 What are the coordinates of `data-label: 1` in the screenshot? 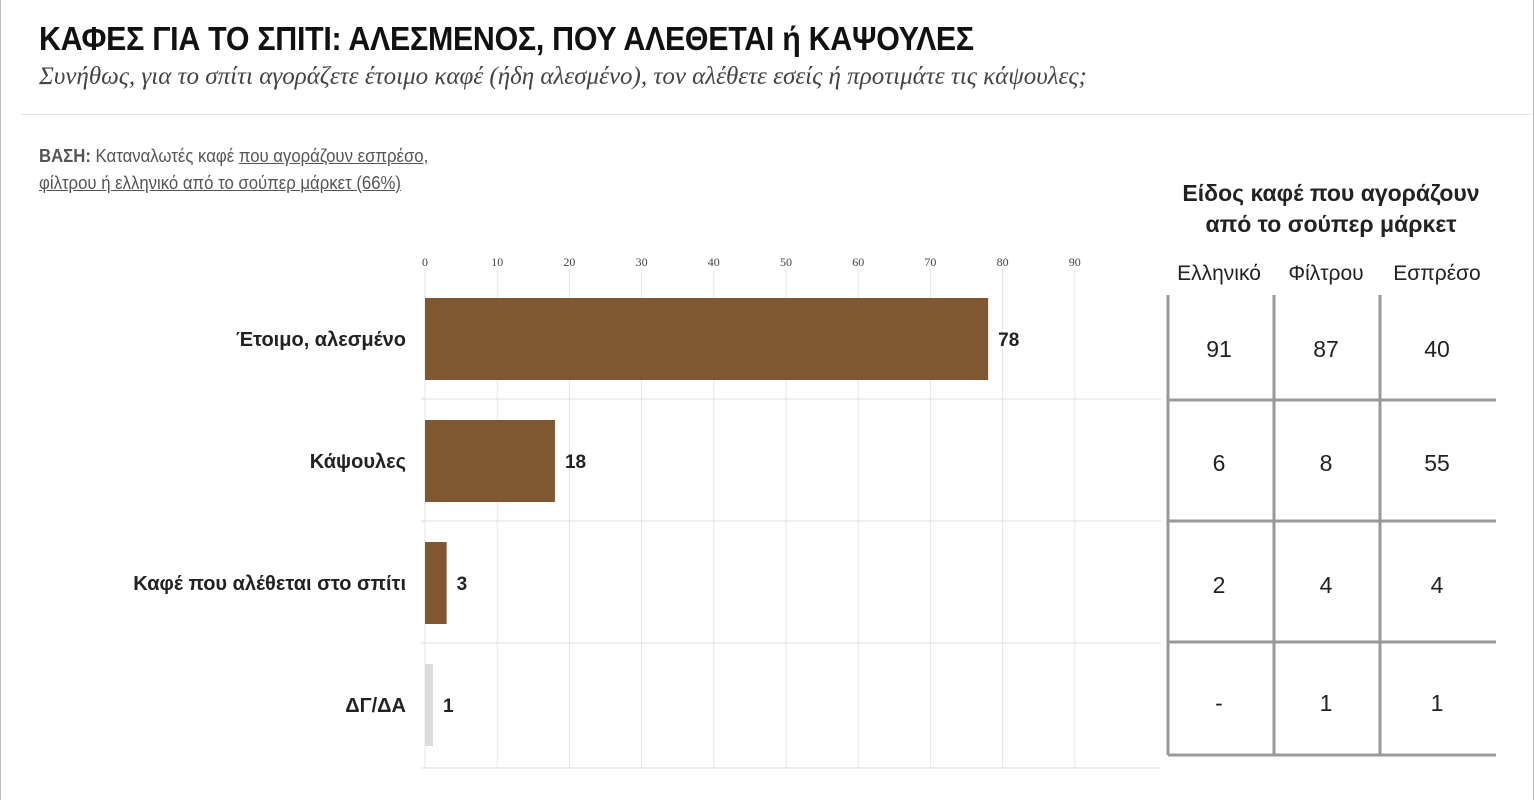 It's located at (448, 706).